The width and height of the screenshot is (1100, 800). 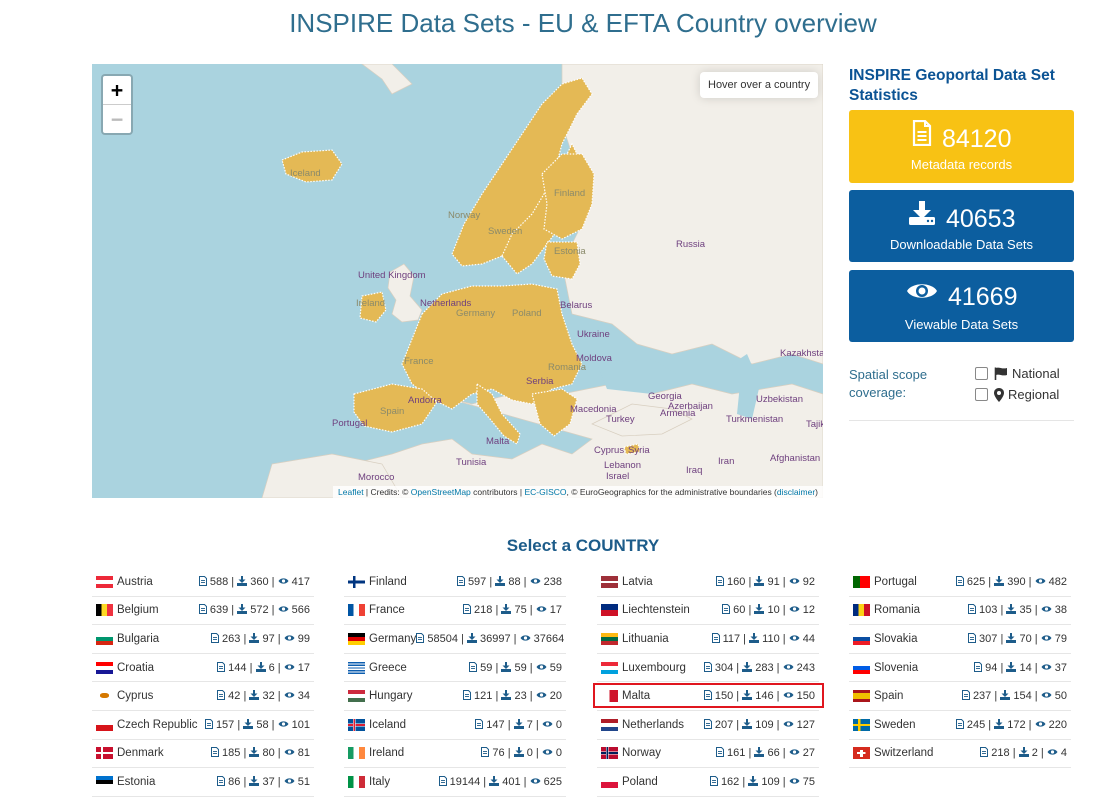 What do you see at coordinates (961, 146) in the screenshot?
I see `metadata-records-box: 84120 Metadata records` at bounding box center [961, 146].